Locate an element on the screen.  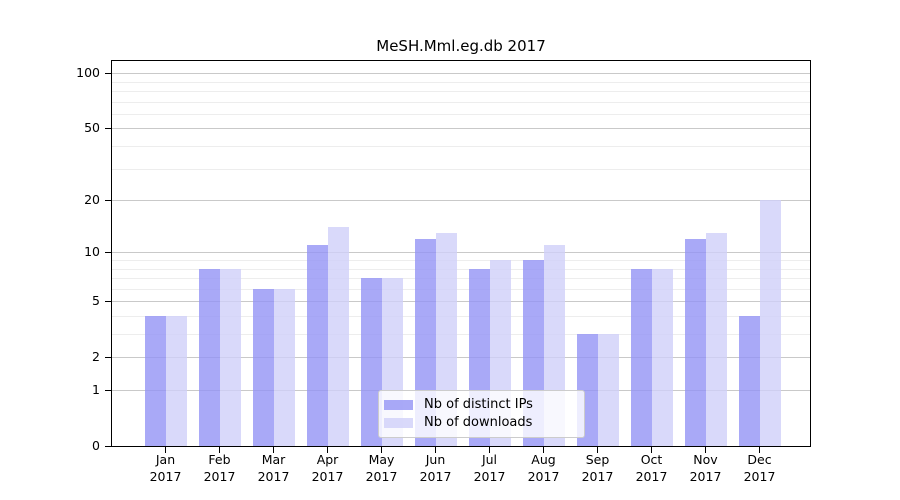
legend-item-distinct-ips: Nb of distinct IPs is located at coordinates (480, 405).